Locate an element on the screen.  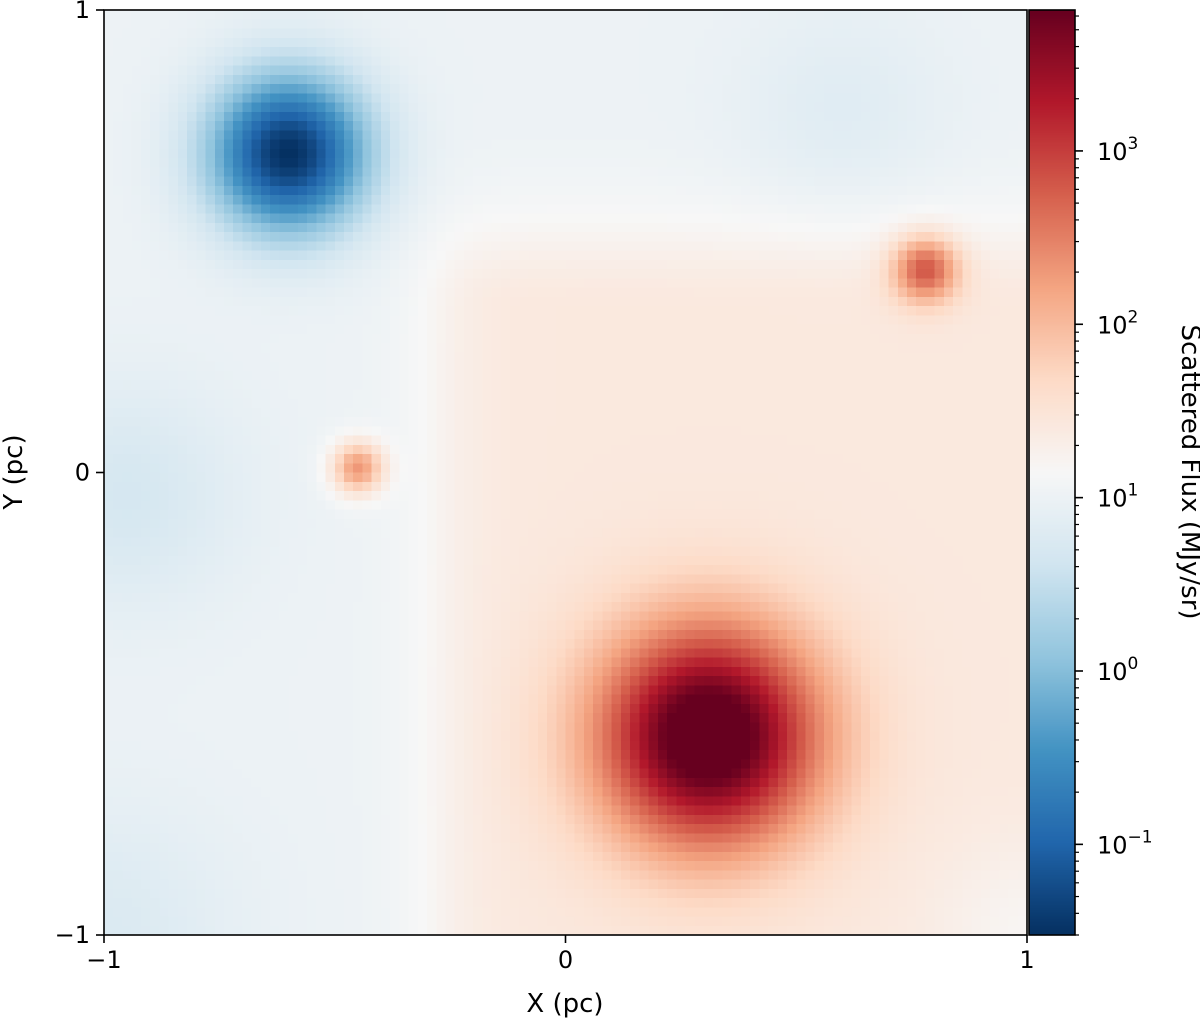
colorbar-tick-label: 10¹ is located at coordinates (1117, 497).